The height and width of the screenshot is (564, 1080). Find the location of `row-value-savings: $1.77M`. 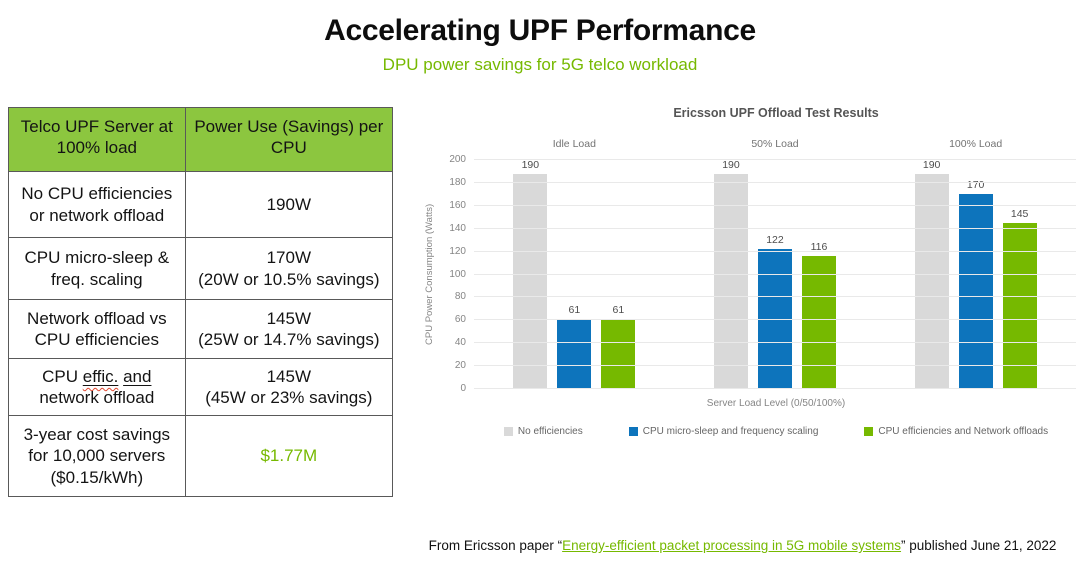

row-value-savings: $1.77M is located at coordinates (289, 456).